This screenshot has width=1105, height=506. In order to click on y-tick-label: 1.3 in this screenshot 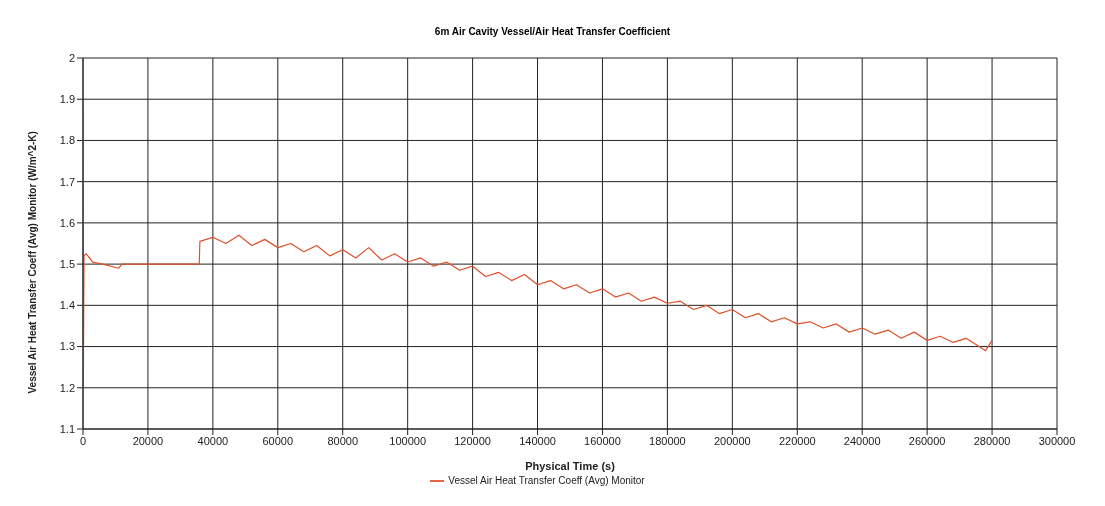, I will do `click(67, 346)`.